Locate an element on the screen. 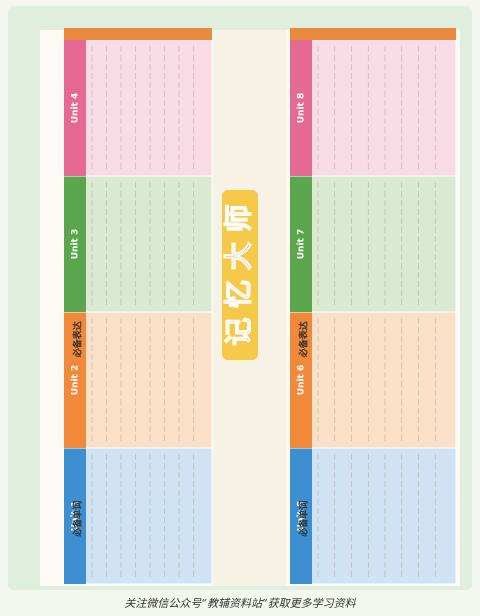 The image size is (480, 616). footer-caption: 关注微信公众号“教辅资料站”获取更多学习资料 is located at coordinates (240, 603).